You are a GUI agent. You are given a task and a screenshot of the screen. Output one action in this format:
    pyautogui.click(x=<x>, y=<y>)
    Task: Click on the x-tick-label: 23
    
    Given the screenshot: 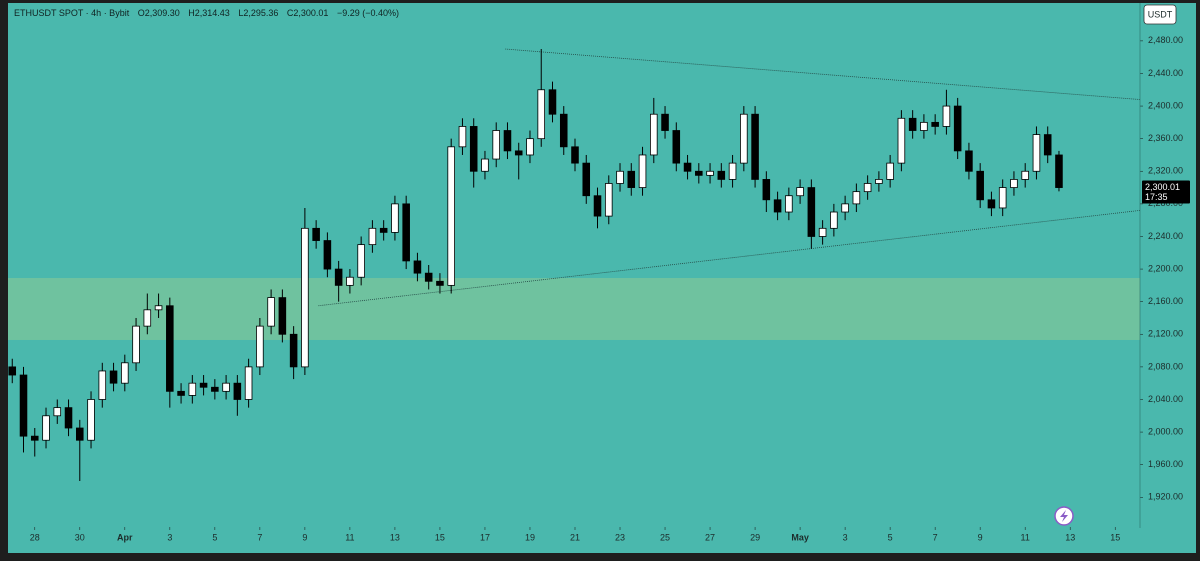 What is the action you would take?
    pyautogui.click(x=620, y=537)
    